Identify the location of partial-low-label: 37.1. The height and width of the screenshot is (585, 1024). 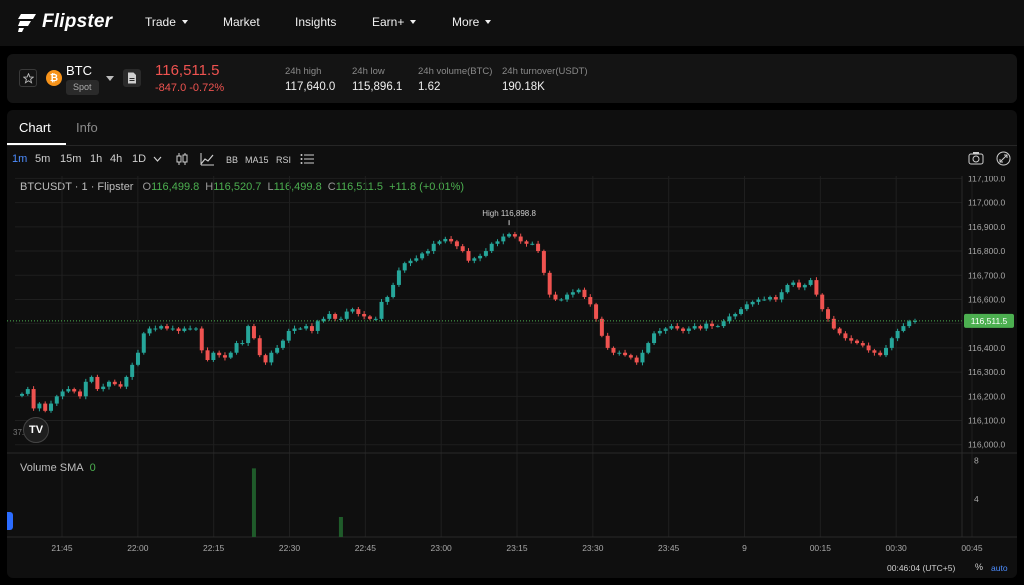
(21, 432).